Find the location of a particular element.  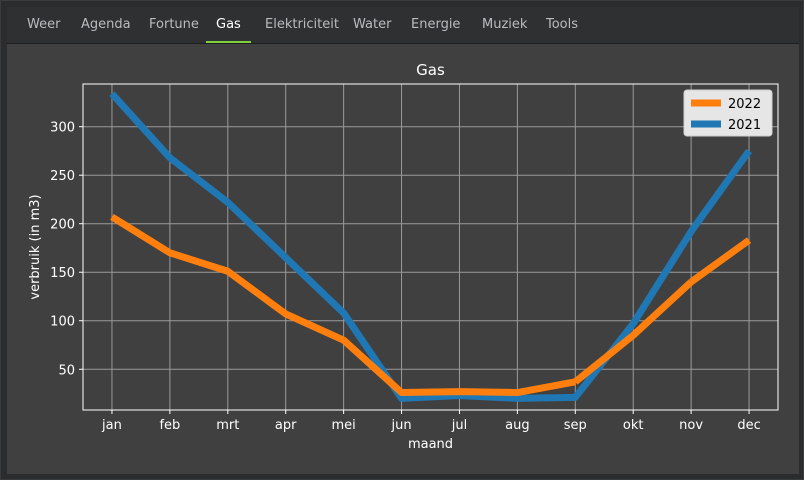

chart-title: Gas is located at coordinates (430, 70).